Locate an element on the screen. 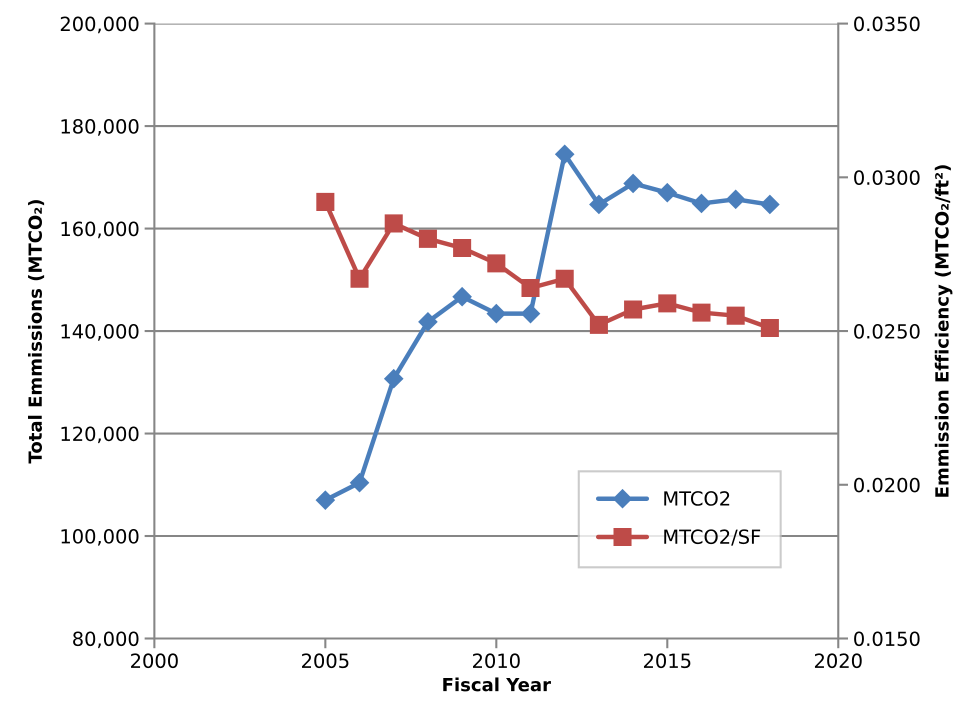  y2-tick-label: 0.0250 is located at coordinates (887, 331).